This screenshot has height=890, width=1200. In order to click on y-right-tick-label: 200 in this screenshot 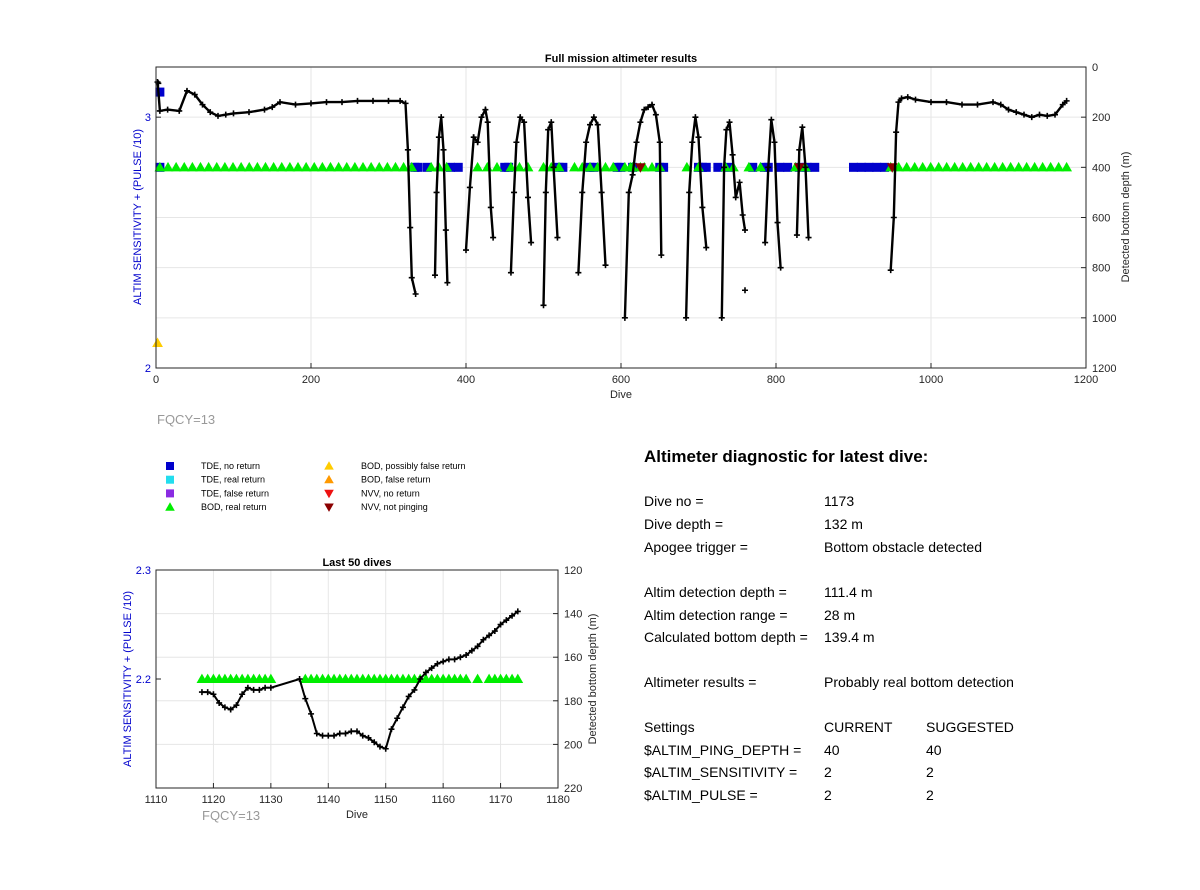, I will do `click(573, 745)`.